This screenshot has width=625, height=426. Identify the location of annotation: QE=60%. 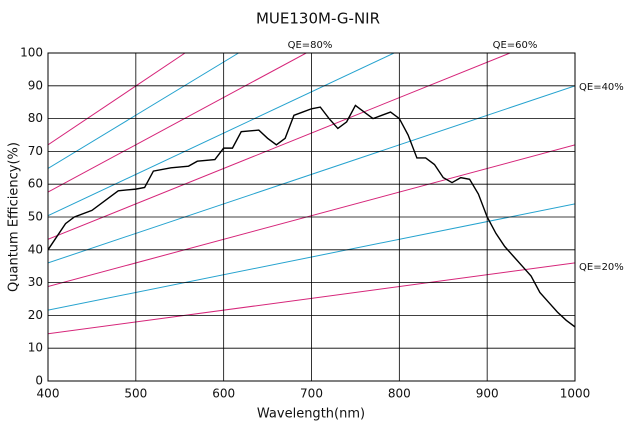
(515, 45).